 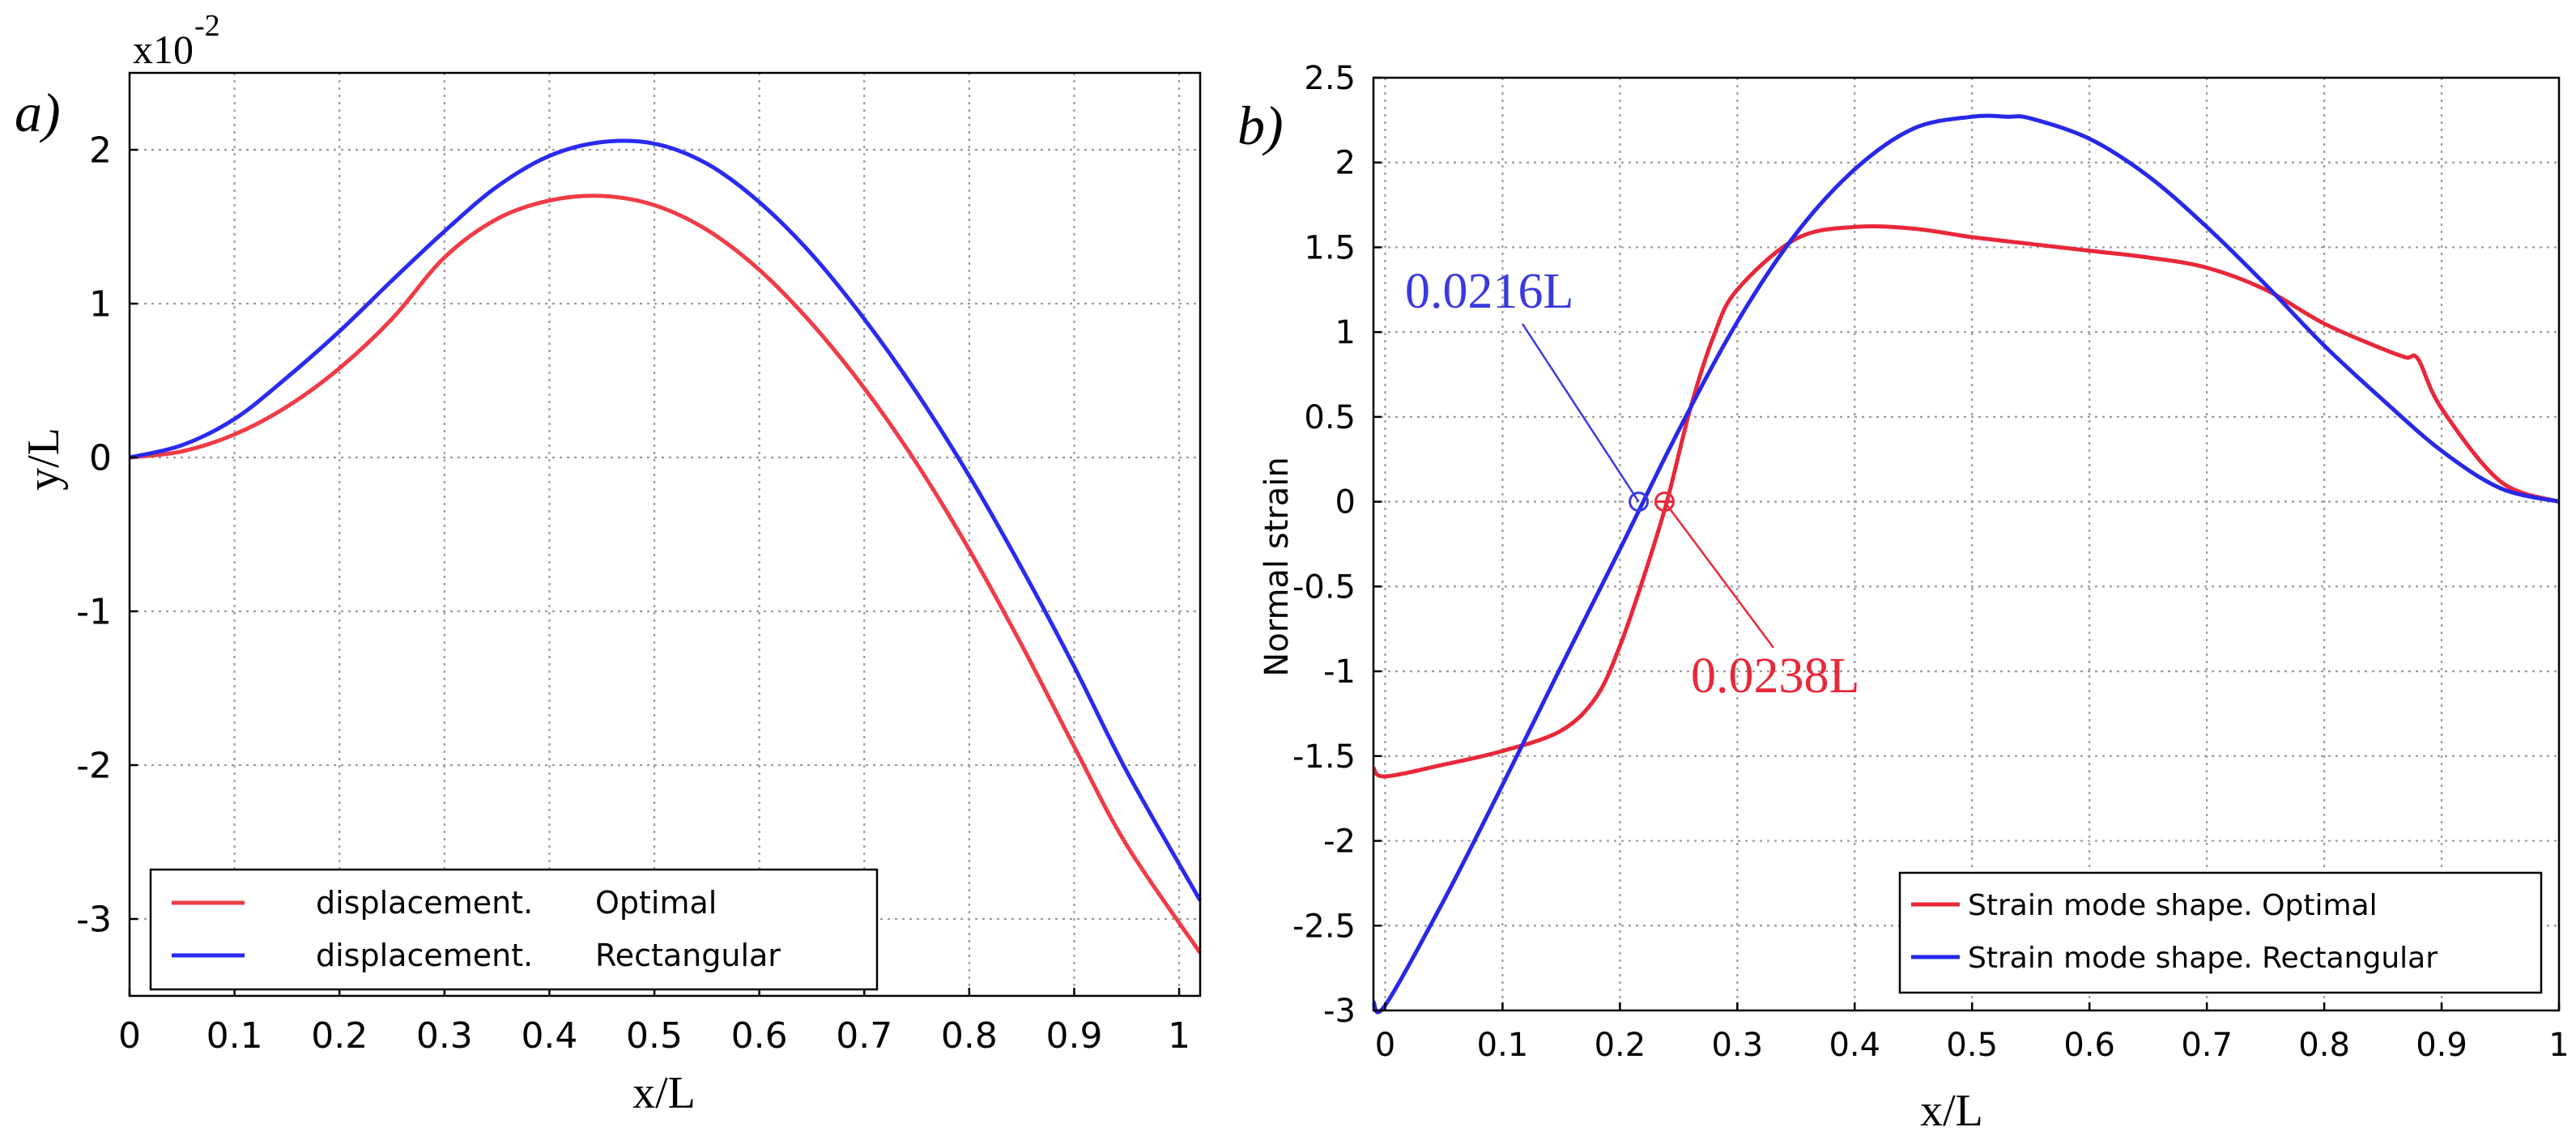 I want to click on panel-a-legend-box, so click(x=514, y=929).